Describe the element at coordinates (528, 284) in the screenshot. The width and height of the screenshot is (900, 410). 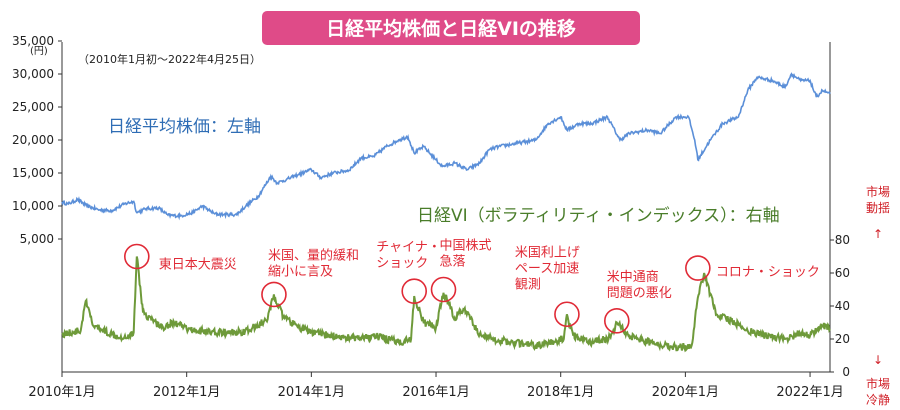
I see `event-label: 観測` at that location.